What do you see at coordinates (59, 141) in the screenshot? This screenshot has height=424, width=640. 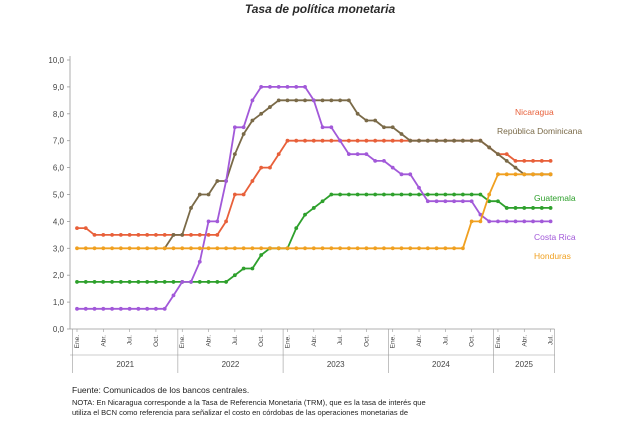 I see `y-tick-label: 7,0` at bounding box center [59, 141].